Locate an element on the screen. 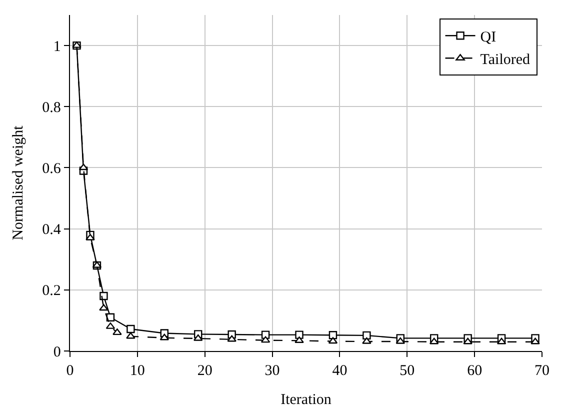 The height and width of the screenshot is (417, 562). legend-label: QI is located at coordinates (488, 37).